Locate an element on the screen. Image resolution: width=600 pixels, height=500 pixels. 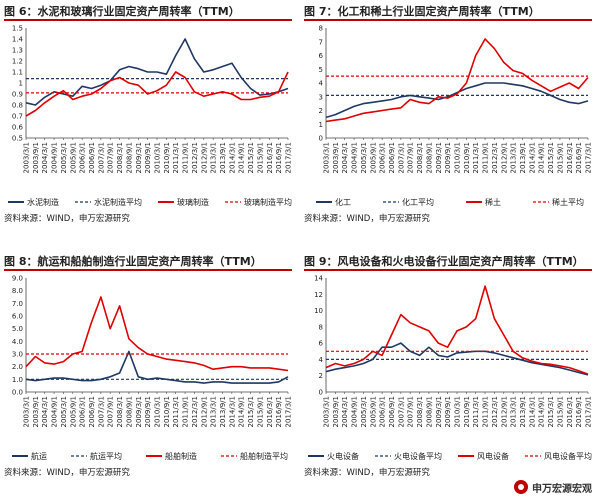
y-tick-label: 3 is located at coordinates (321, 97).